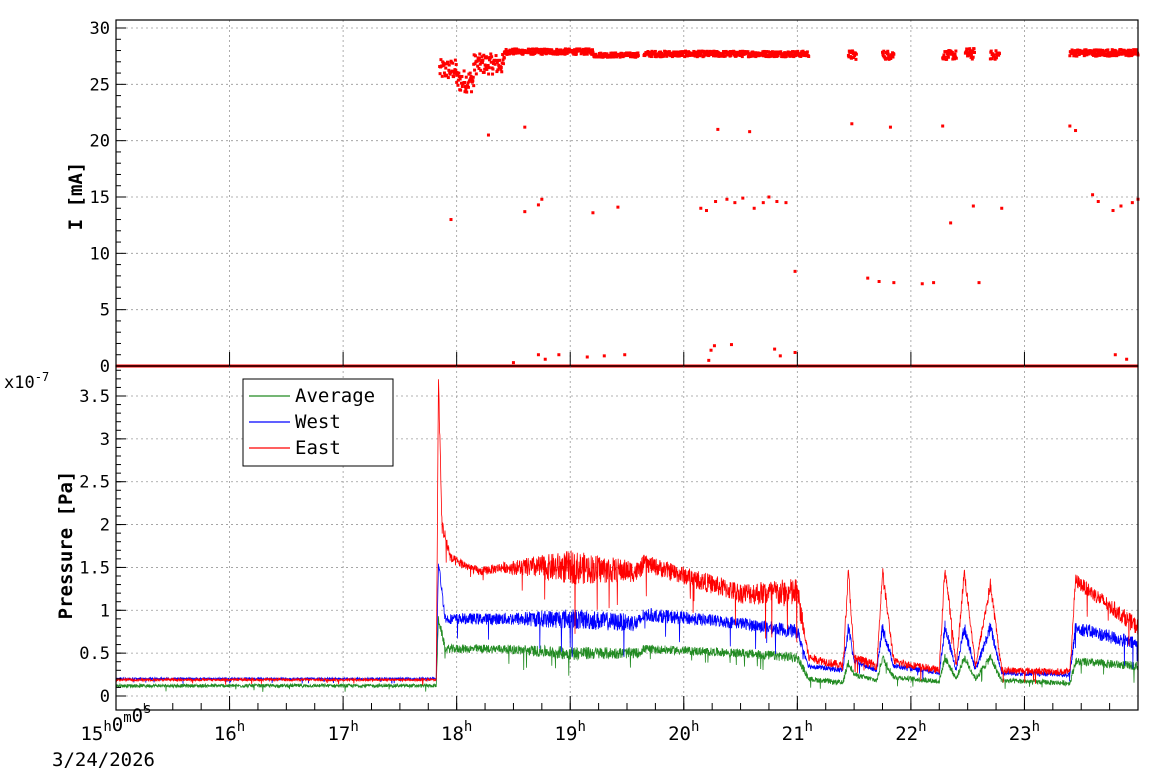 The image size is (1158, 782). I want to click on current-x-ticks, so click(570, 359).